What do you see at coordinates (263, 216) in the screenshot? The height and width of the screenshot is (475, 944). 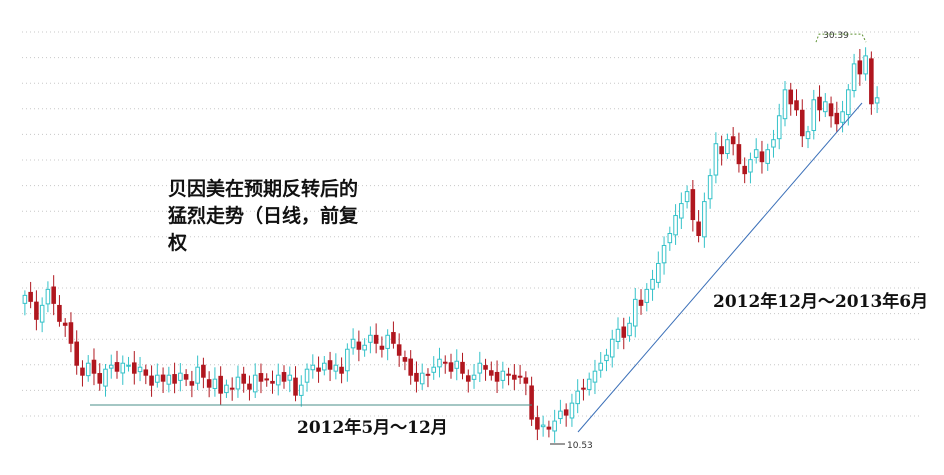 I see `chart-caption: 贝因美在预期反转后的猛烈走势（日线，前复权` at bounding box center [263, 216].